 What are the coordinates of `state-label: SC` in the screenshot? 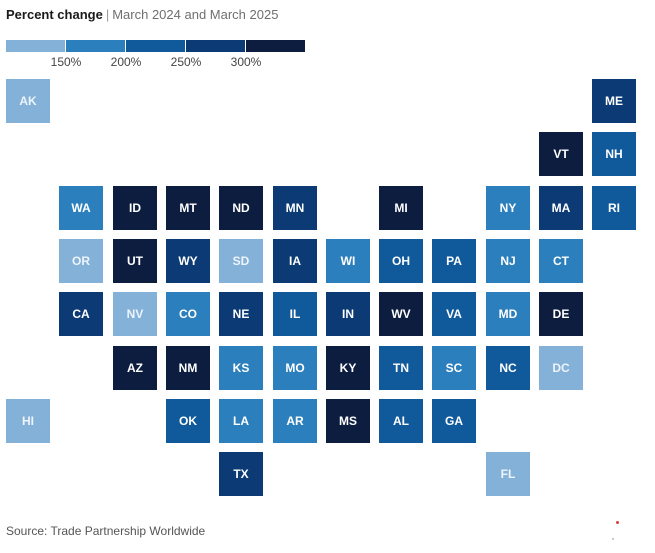 It's located at (454, 368).